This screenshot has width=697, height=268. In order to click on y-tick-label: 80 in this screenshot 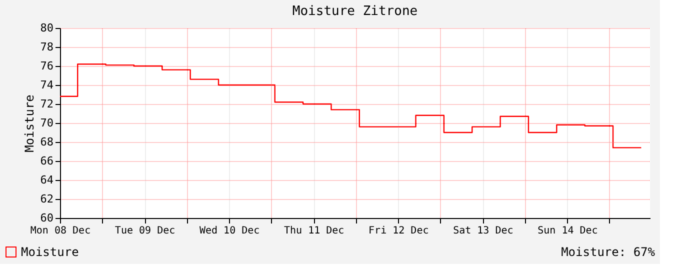, I will do `click(47, 28)`.